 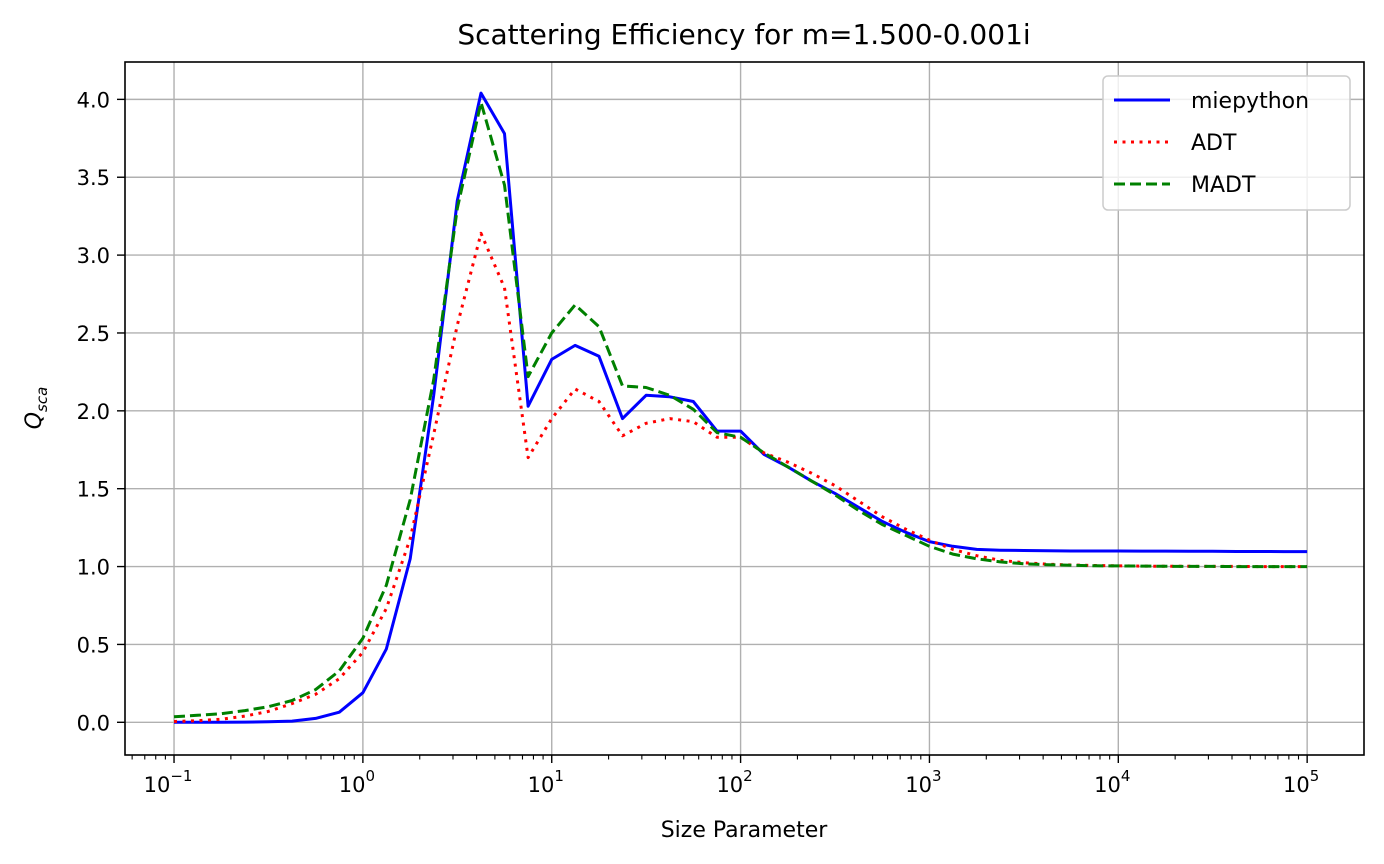 I want to click on x-tick-label-exponent: 5, so click(x=1315, y=776).